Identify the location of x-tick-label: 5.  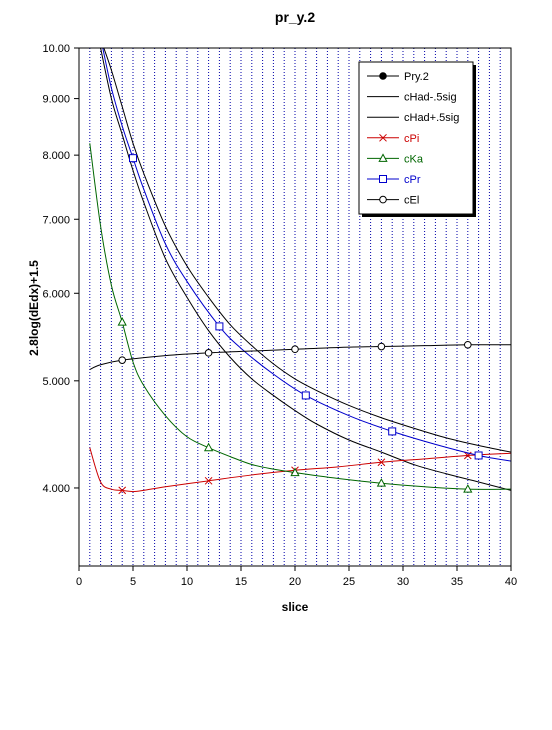
(133, 582).